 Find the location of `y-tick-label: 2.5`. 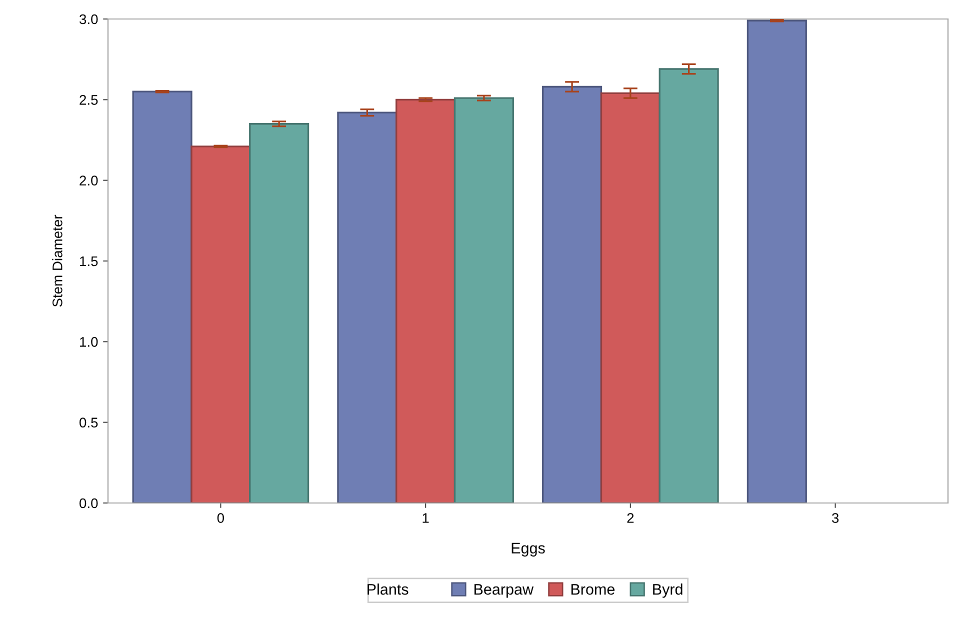

y-tick-label: 2.5 is located at coordinates (89, 100).